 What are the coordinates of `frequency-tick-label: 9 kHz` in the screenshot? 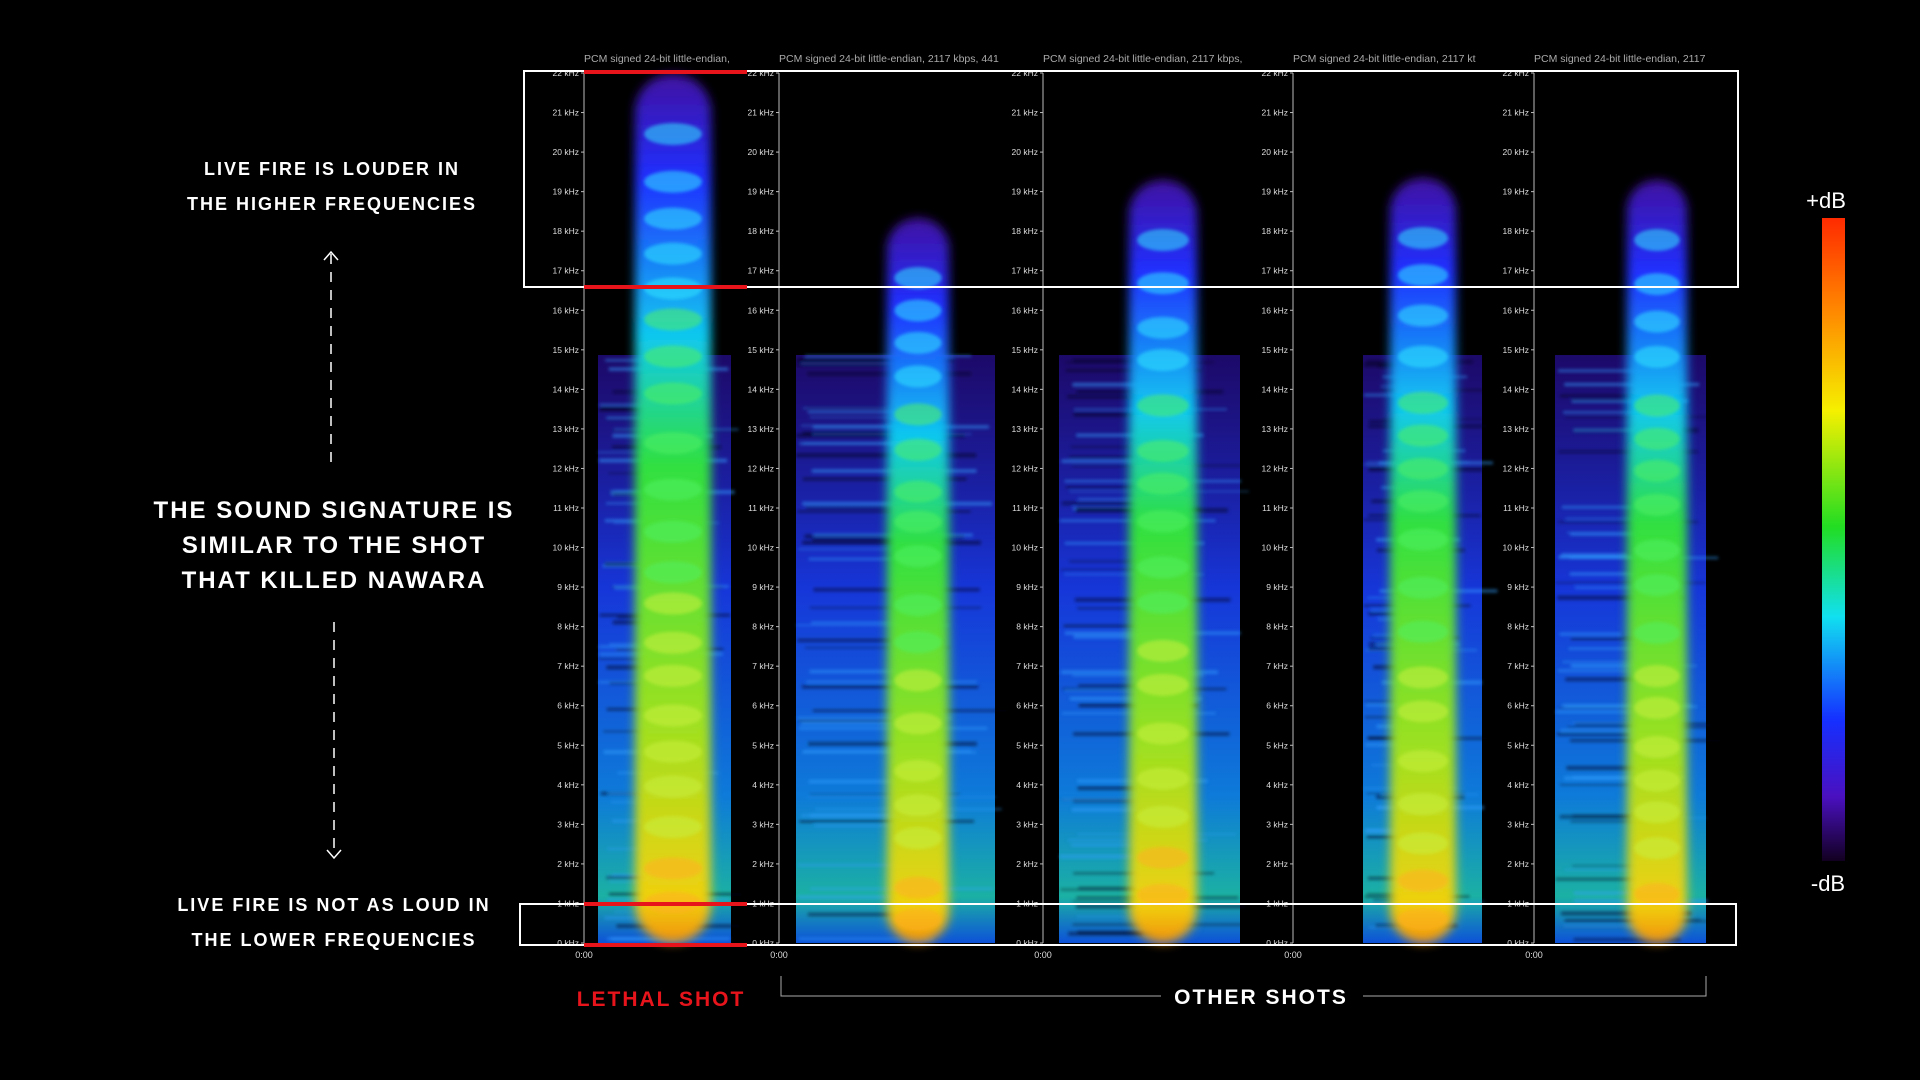 It's located at (1518, 587).